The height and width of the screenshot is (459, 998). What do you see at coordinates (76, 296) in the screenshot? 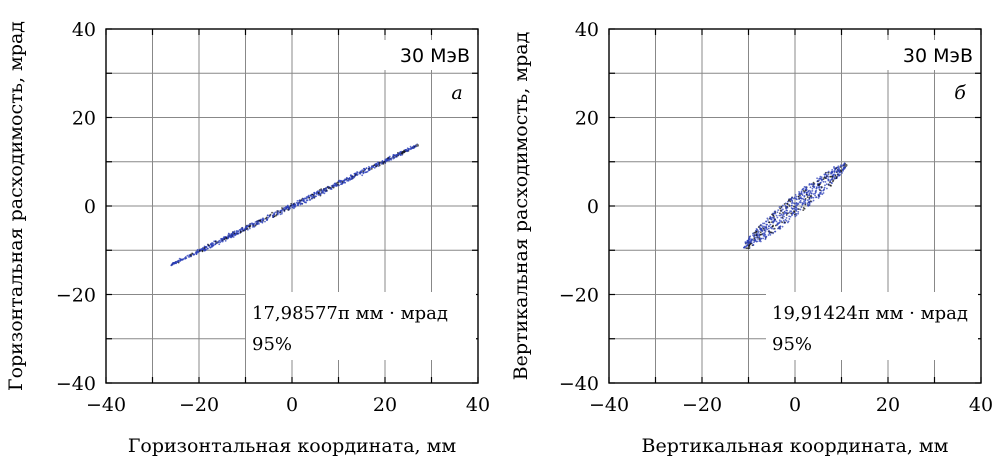
I see `y-tick-label: −20` at bounding box center [76, 296].